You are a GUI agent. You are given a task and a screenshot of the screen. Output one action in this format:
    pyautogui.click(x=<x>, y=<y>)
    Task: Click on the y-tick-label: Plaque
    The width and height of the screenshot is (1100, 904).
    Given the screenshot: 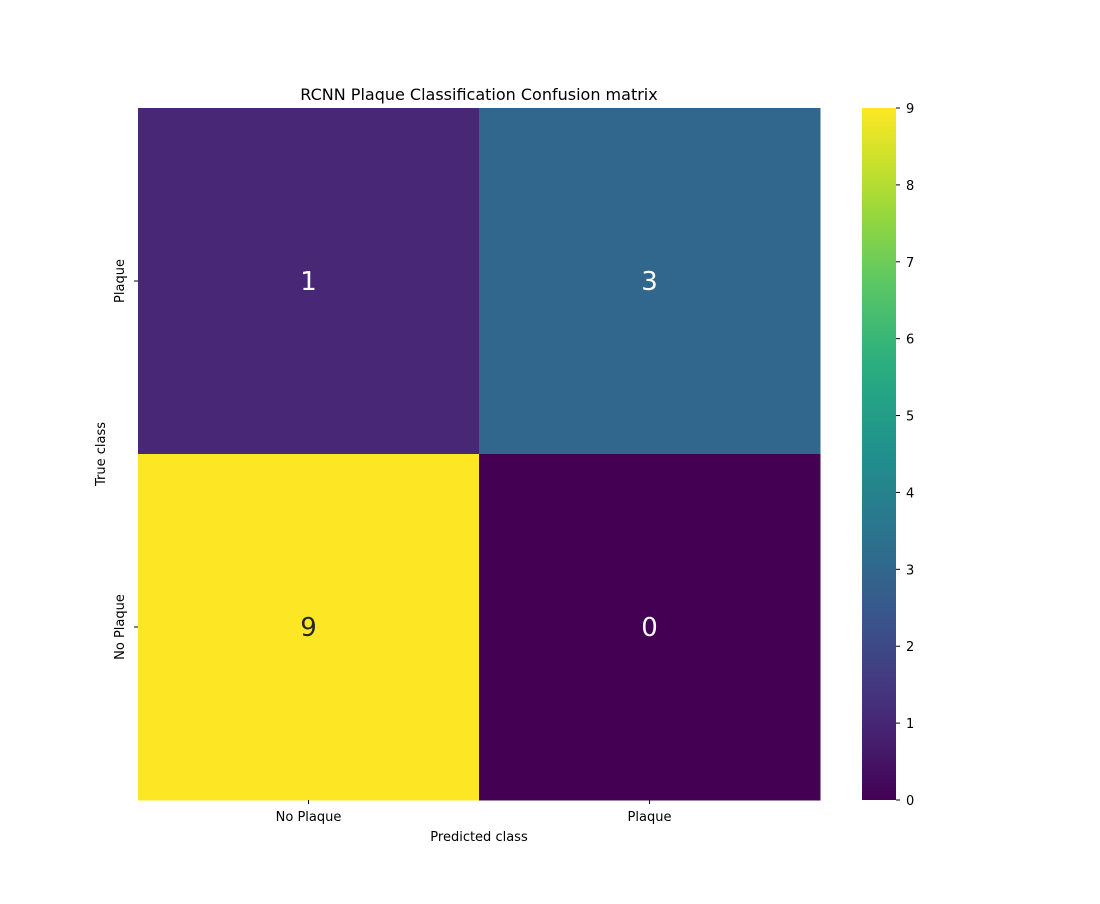 What is the action you would take?
    pyautogui.click(x=120, y=281)
    